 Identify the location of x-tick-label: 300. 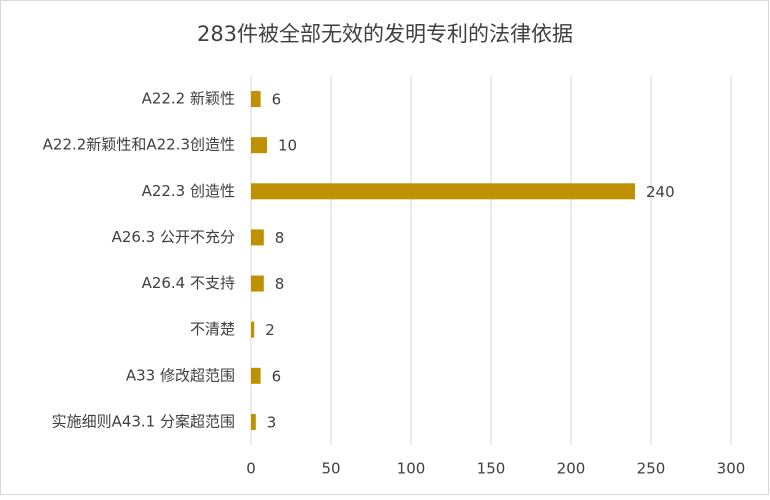
(731, 469).